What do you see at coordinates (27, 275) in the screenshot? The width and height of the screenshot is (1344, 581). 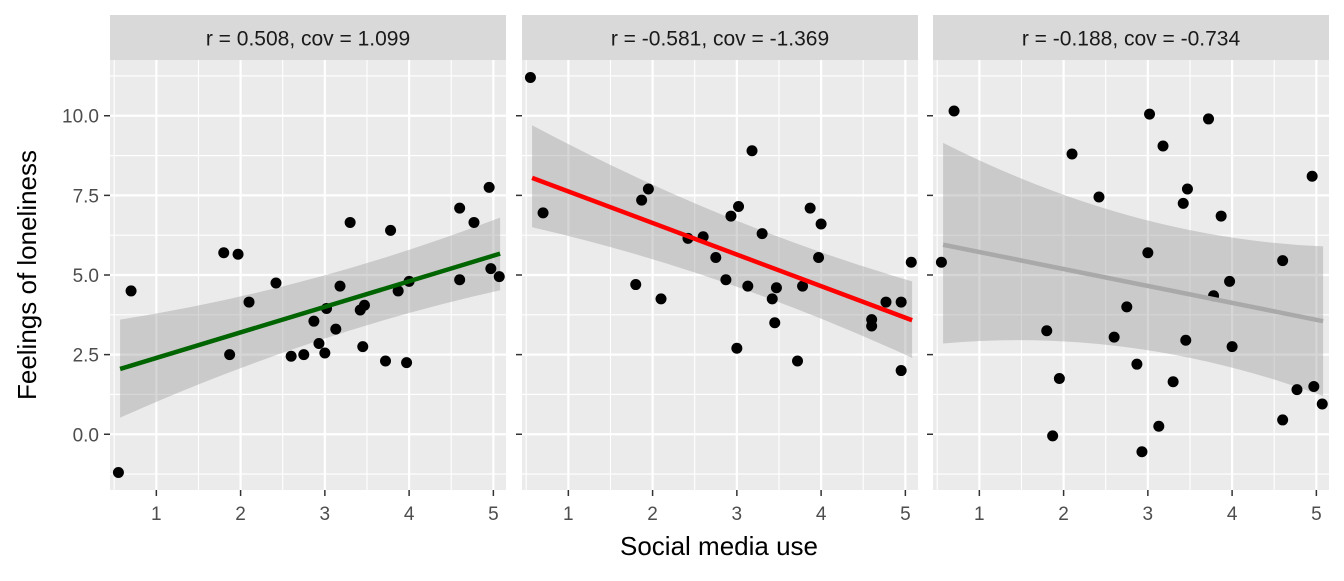 I see `y-axis-label: Feelings of loneliness` at bounding box center [27, 275].